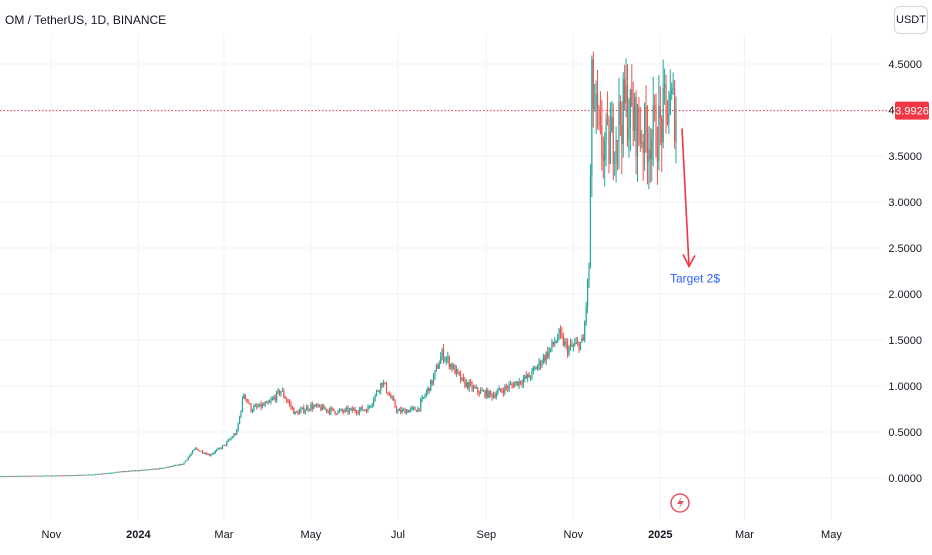 Image resolution: width=932 pixels, height=555 pixels. Describe the element at coordinates (905, 341) in the screenshot. I see `y-tick-label: 1.5000` at that location.